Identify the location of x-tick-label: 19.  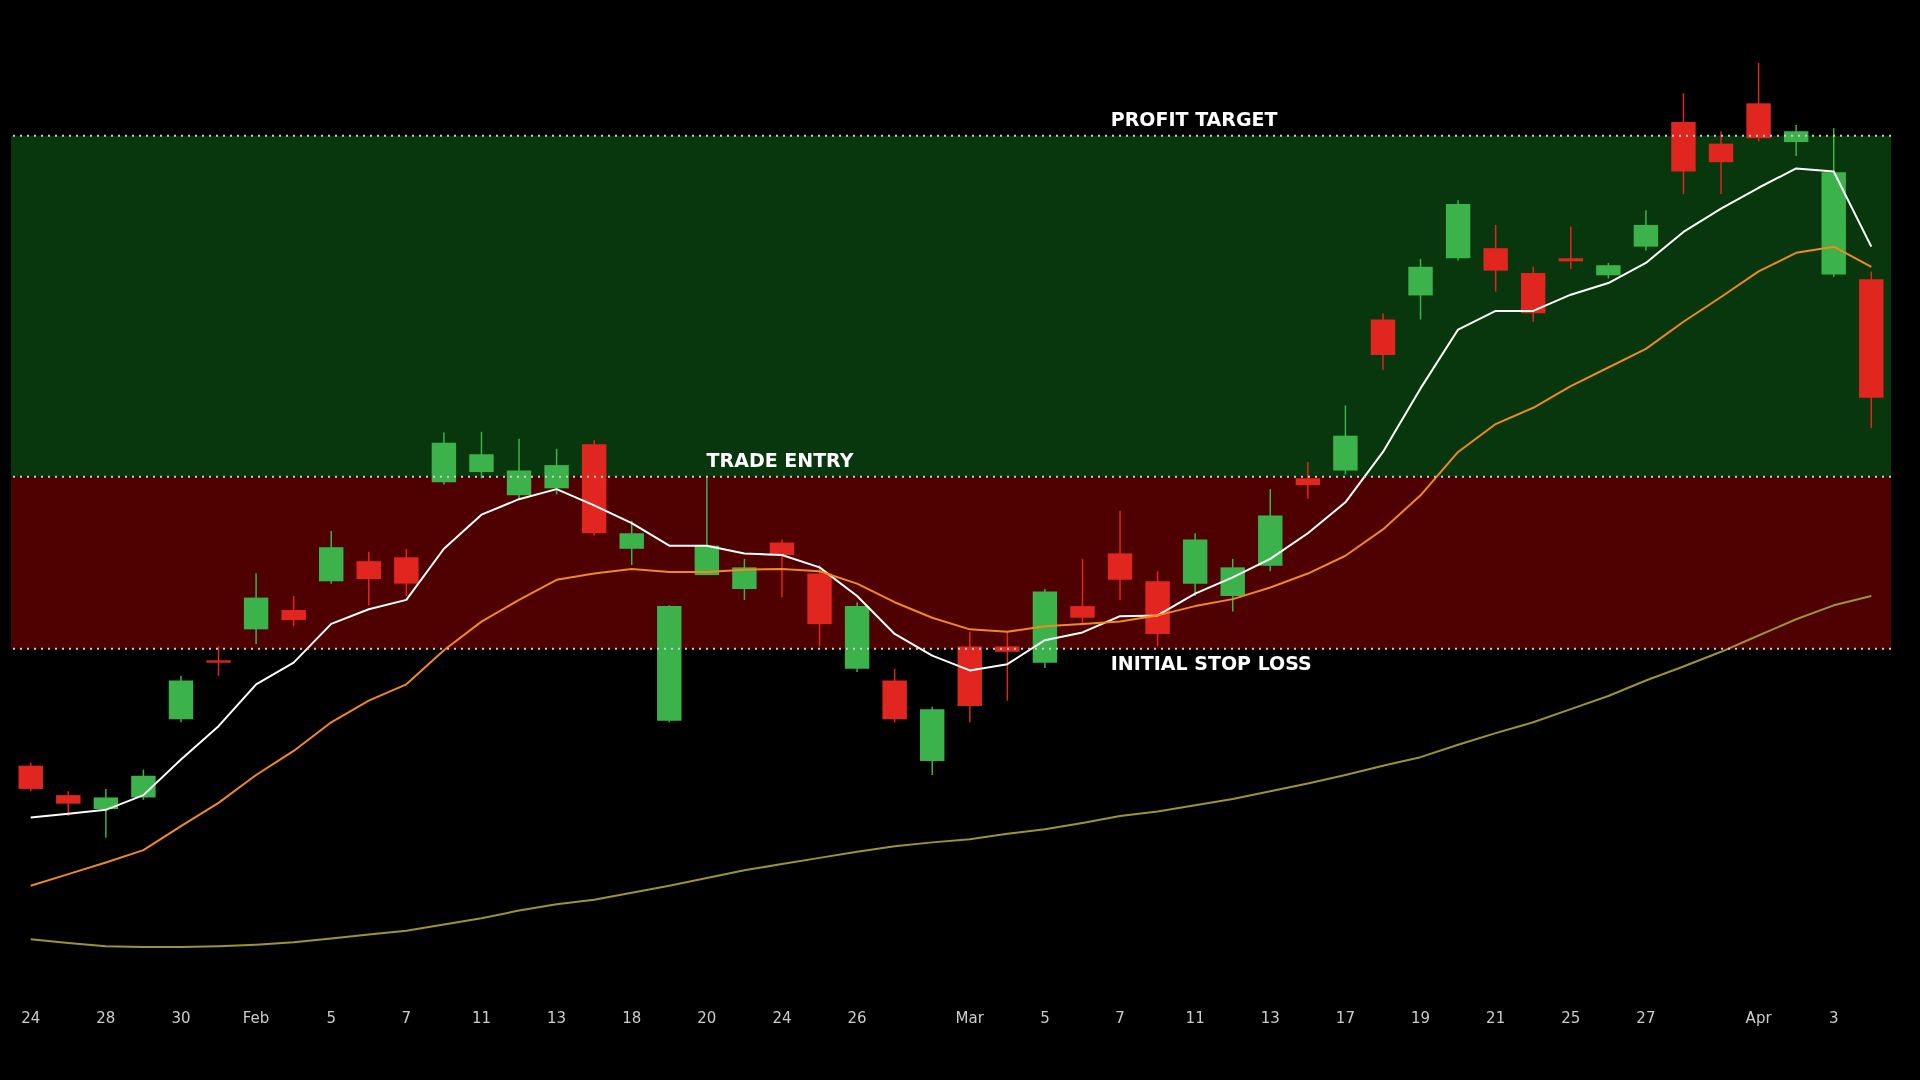
(1420, 1017).